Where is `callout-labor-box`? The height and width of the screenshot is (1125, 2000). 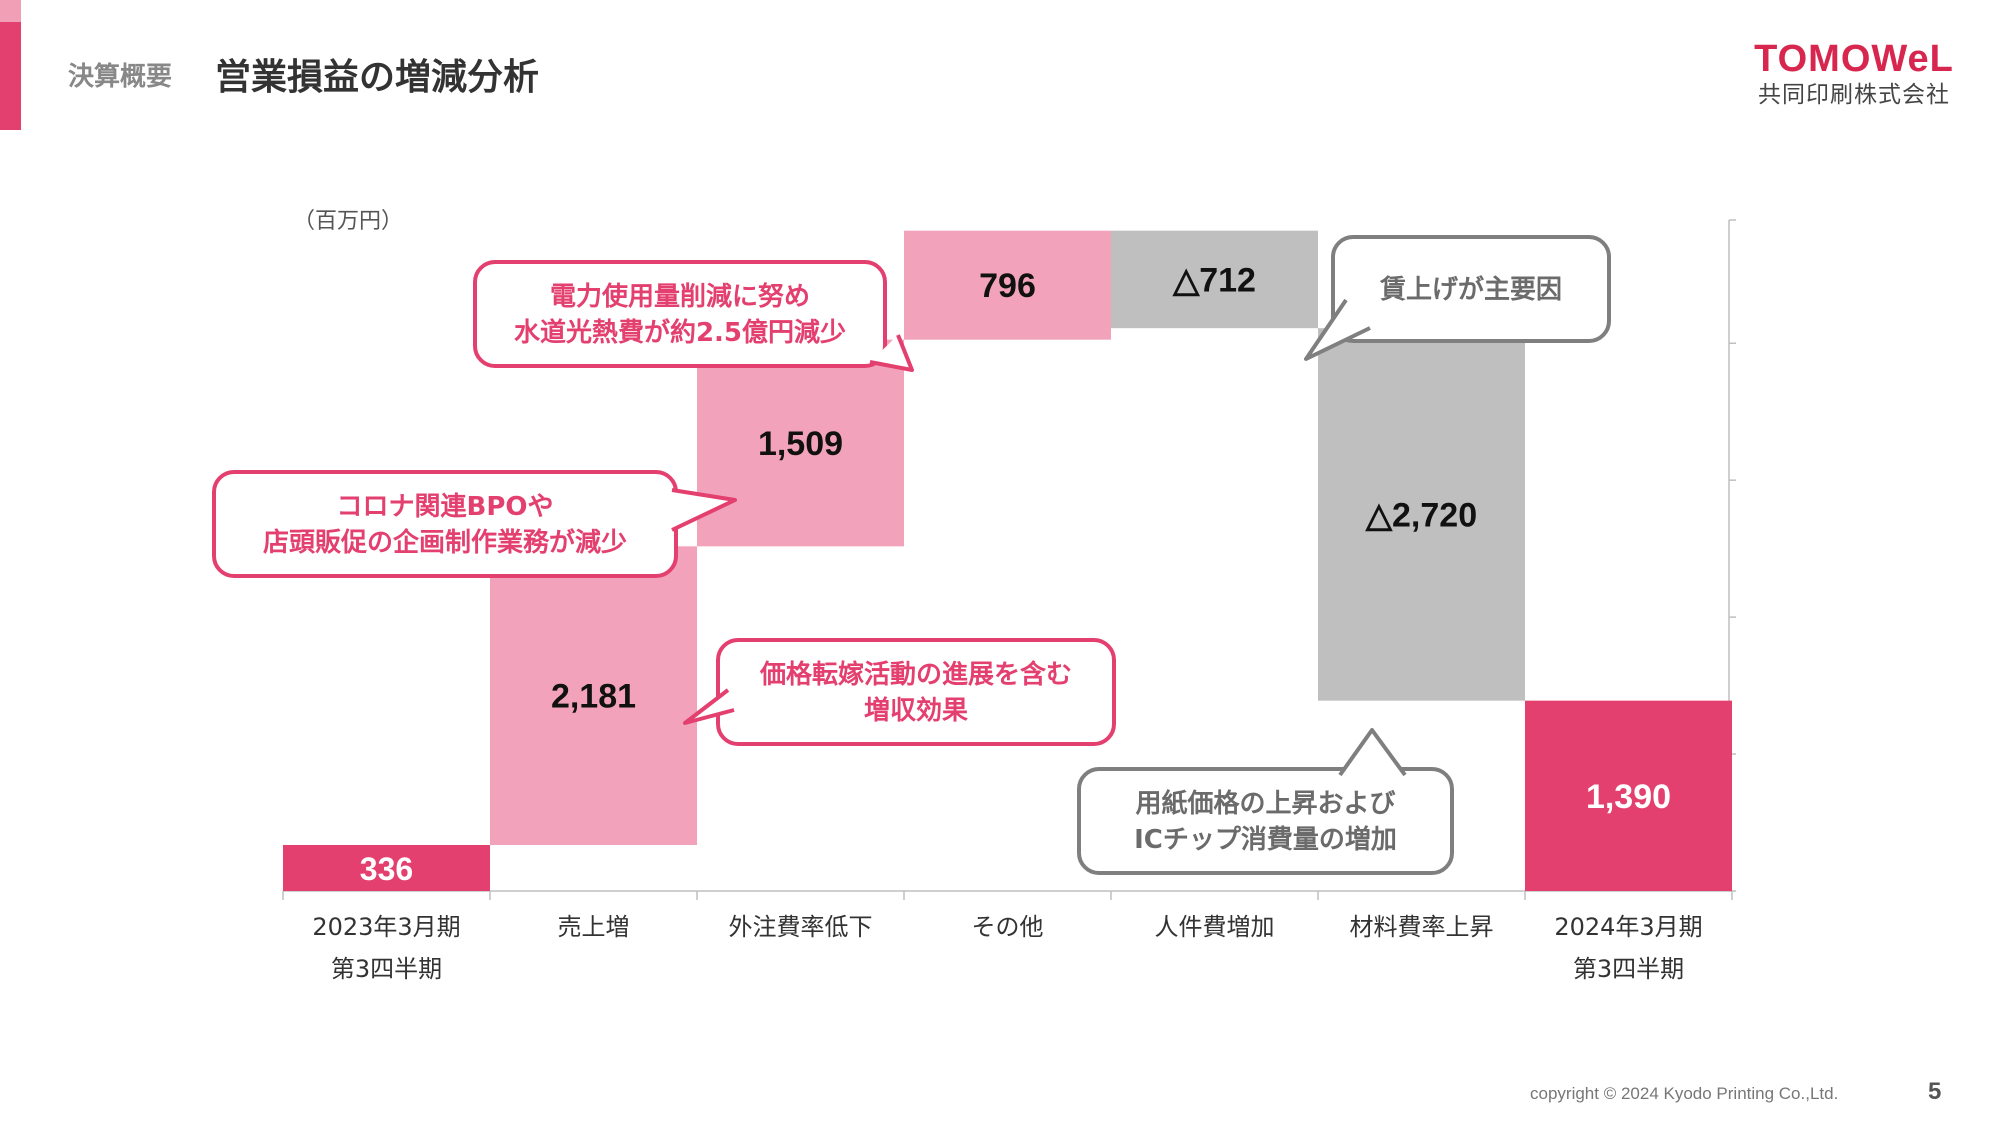 callout-labor-box is located at coordinates (1471, 289).